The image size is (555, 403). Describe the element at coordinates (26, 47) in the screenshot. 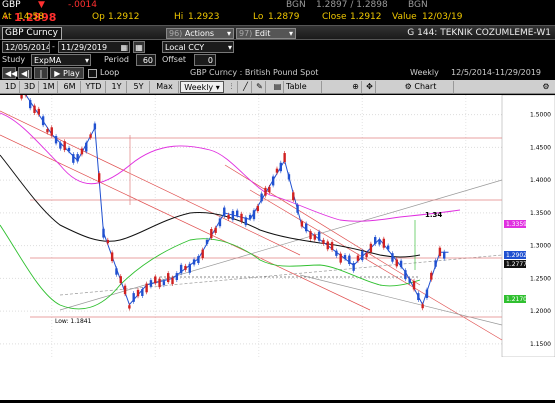

I see `start-date-field: 12/05/2014` at that location.